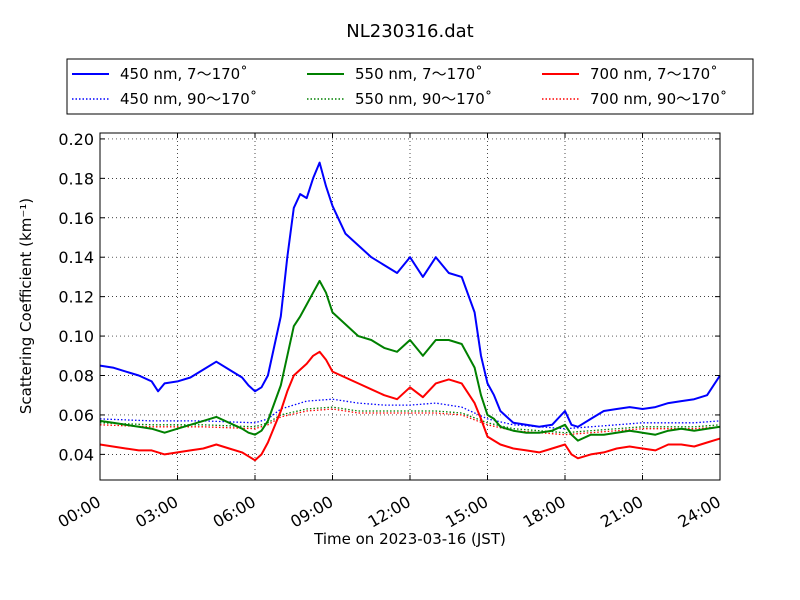  What do you see at coordinates (79, 512) in the screenshot?
I see `x-tick-label: 00:00` at bounding box center [79, 512].